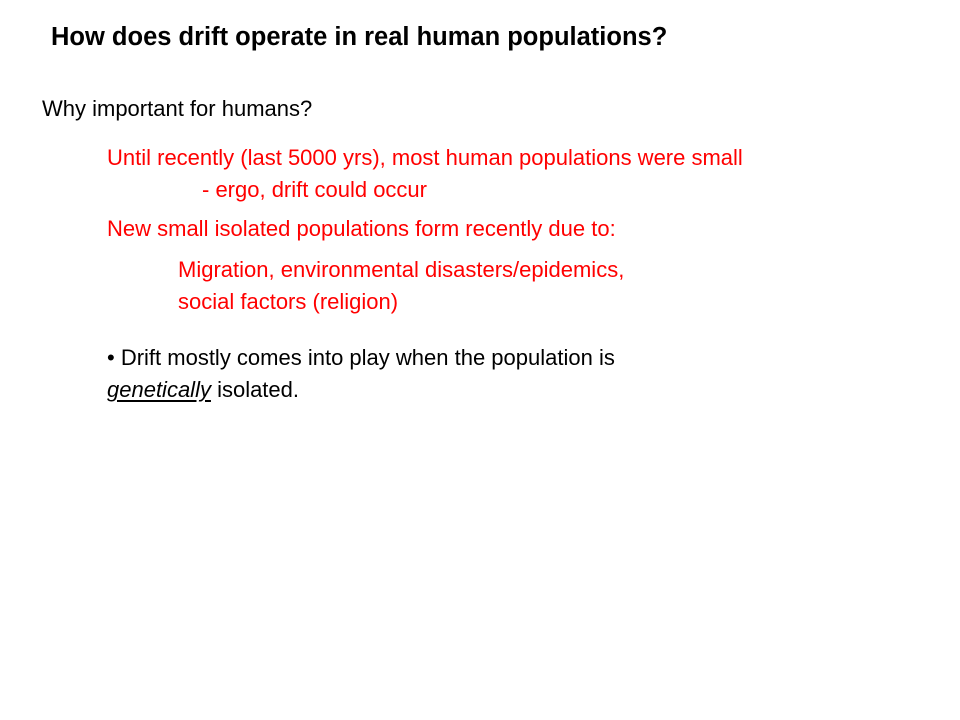 This screenshot has height=720, width=960. What do you see at coordinates (177, 108) in the screenshot?
I see `subheading: Why important for humans?` at bounding box center [177, 108].